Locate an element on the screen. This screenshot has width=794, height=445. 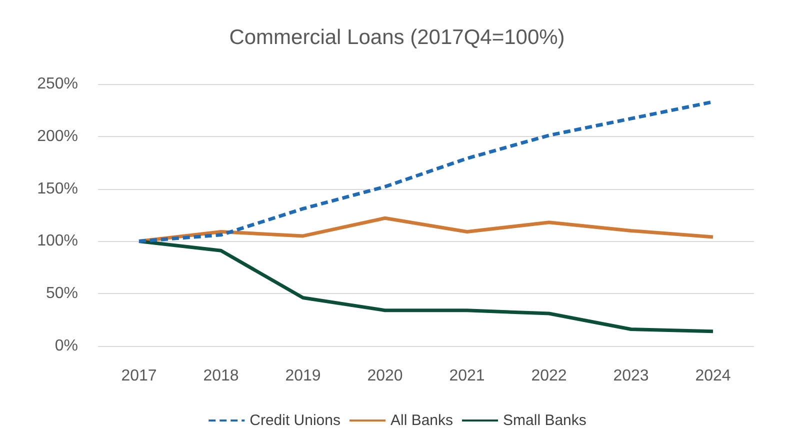
y-tick-label: 250% is located at coordinates (57, 84).